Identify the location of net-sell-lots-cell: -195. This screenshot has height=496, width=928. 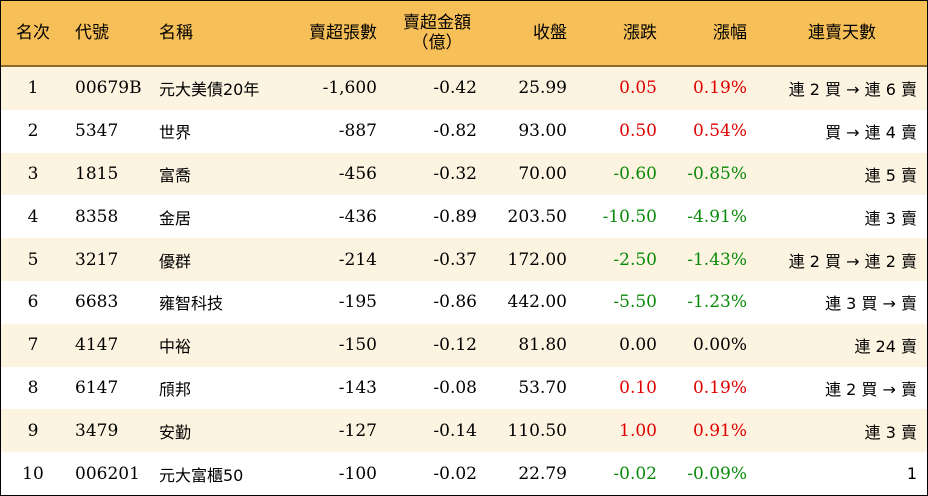
(357, 302).